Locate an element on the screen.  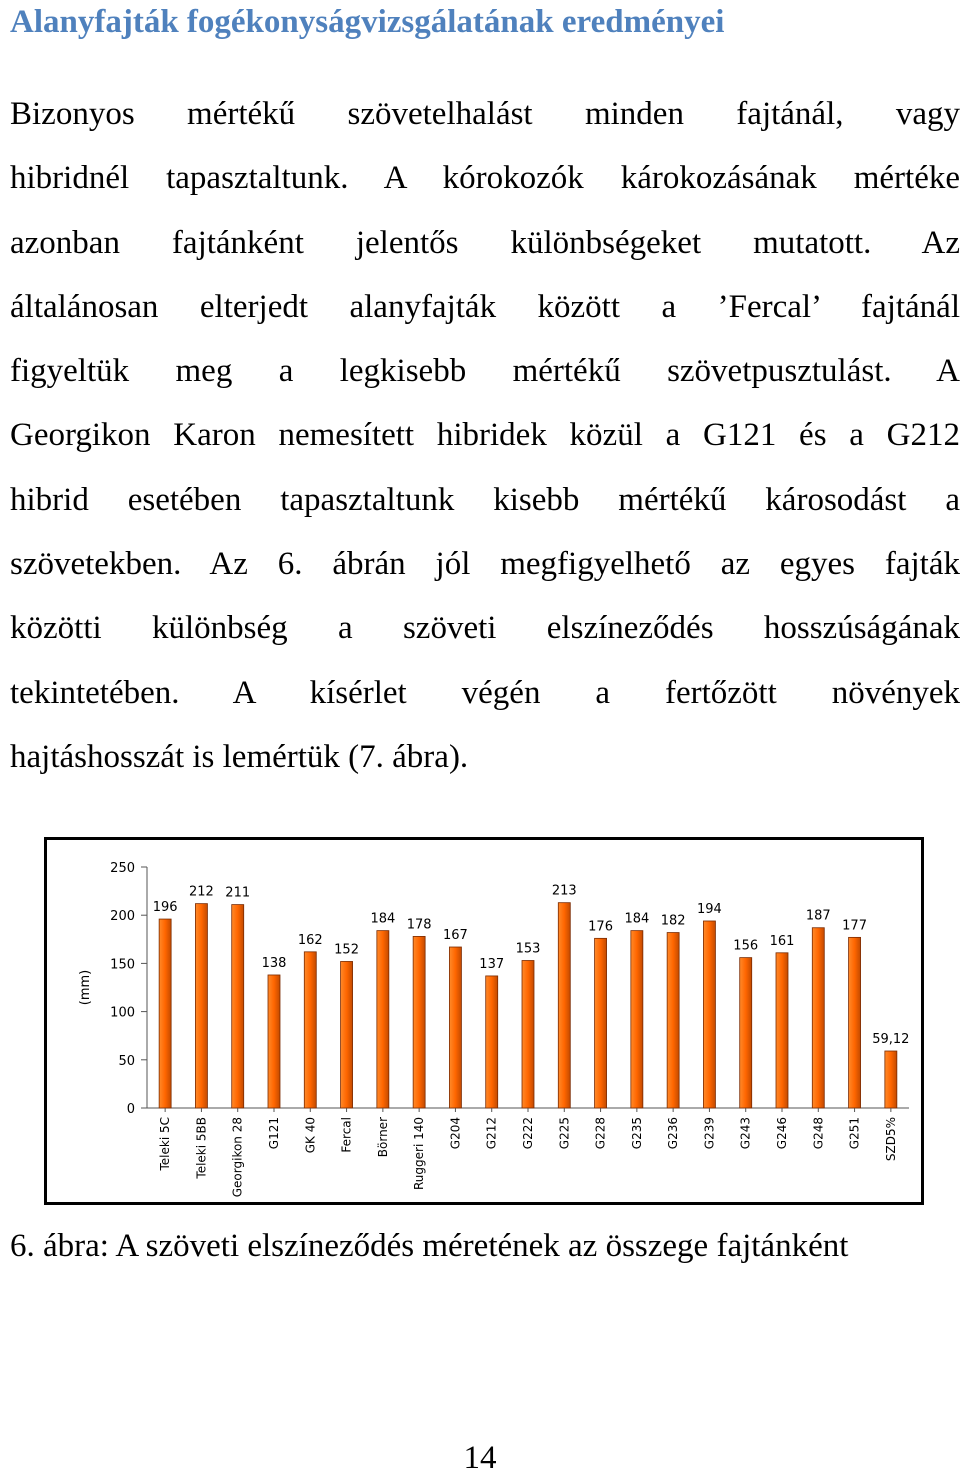
bar-data-label: 178 is located at coordinates (419, 924).